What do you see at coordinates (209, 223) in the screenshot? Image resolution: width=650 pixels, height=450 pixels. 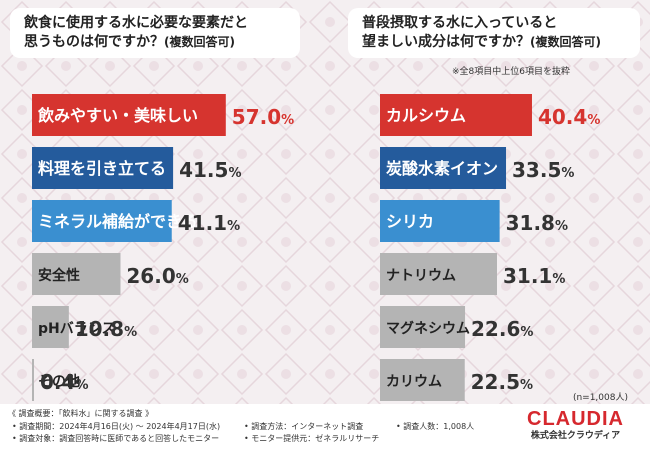 I see `bar-value-0-2: 41.1%` at bounding box center [209, 223].